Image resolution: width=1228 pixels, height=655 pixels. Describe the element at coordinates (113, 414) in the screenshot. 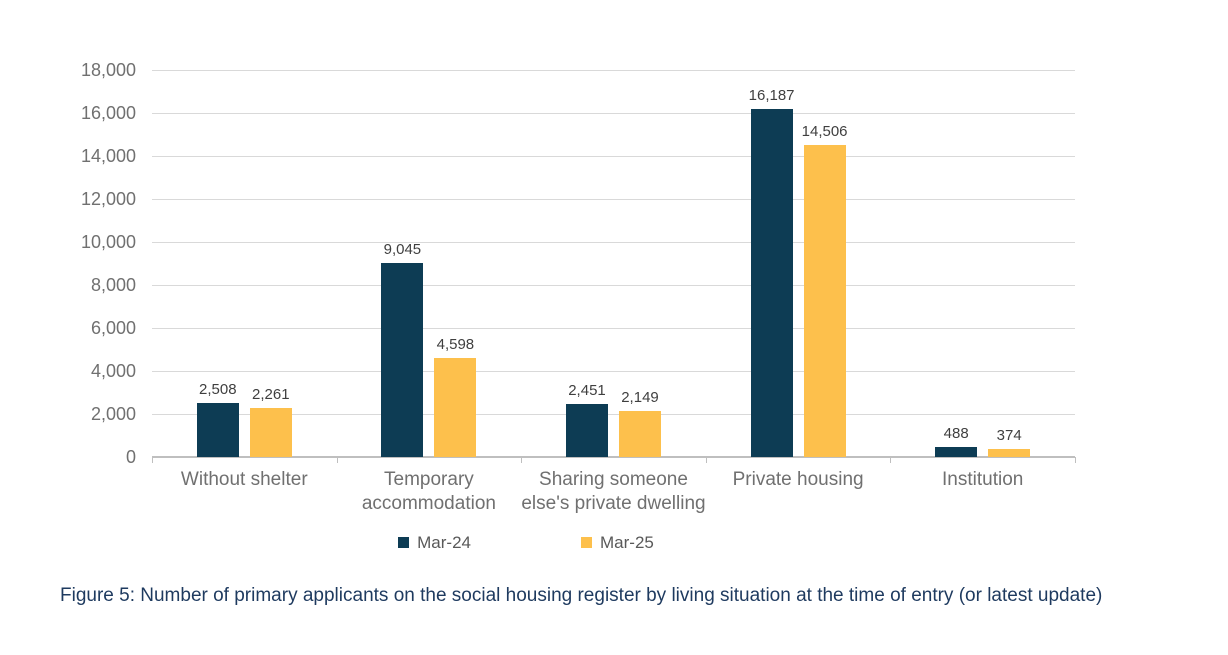

I see `y-axis-tick-label: 2,000` at that location.